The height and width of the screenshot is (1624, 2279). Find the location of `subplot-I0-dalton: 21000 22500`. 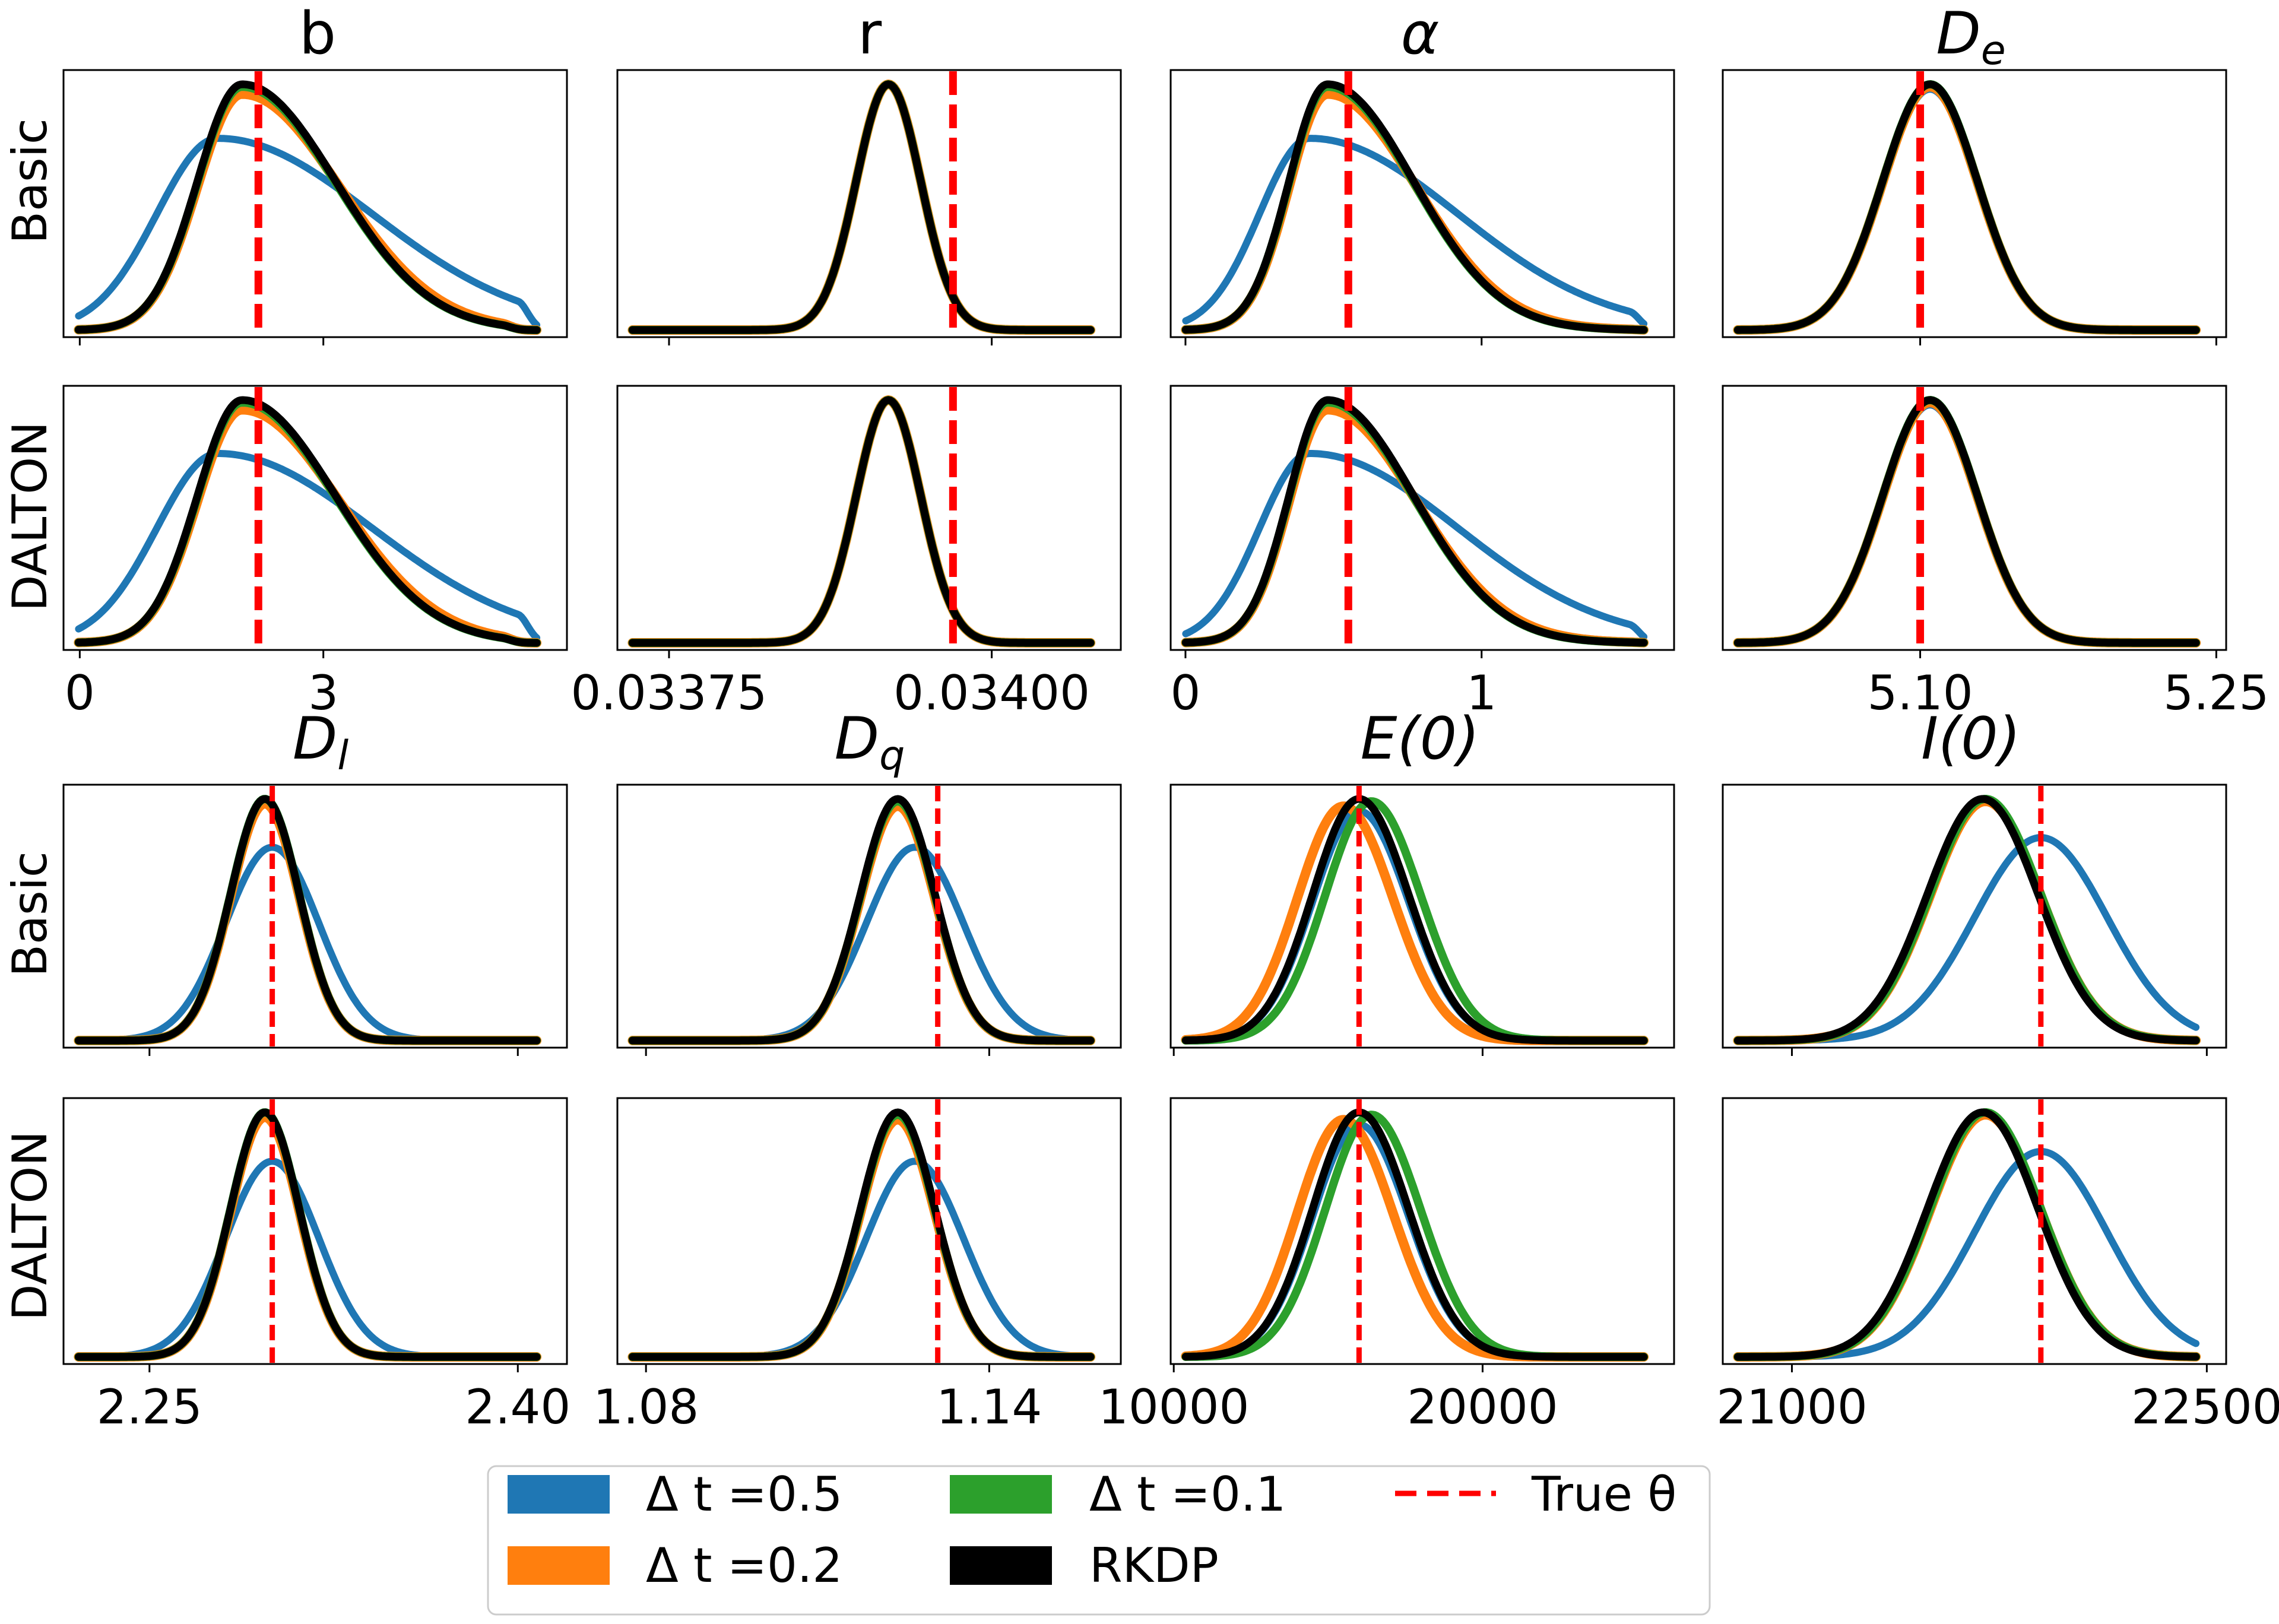

subplot-I0-dalton: 21000 22500 is located at coordinates (1997, 1266).